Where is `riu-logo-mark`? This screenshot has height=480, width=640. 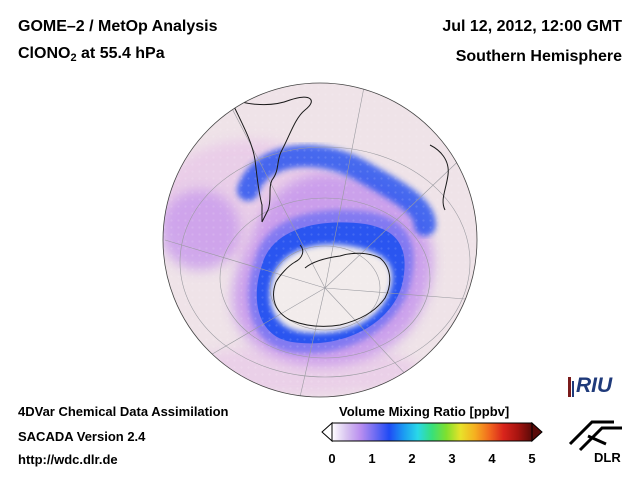
riu-logo-mark is located at coordinates (571, 387).